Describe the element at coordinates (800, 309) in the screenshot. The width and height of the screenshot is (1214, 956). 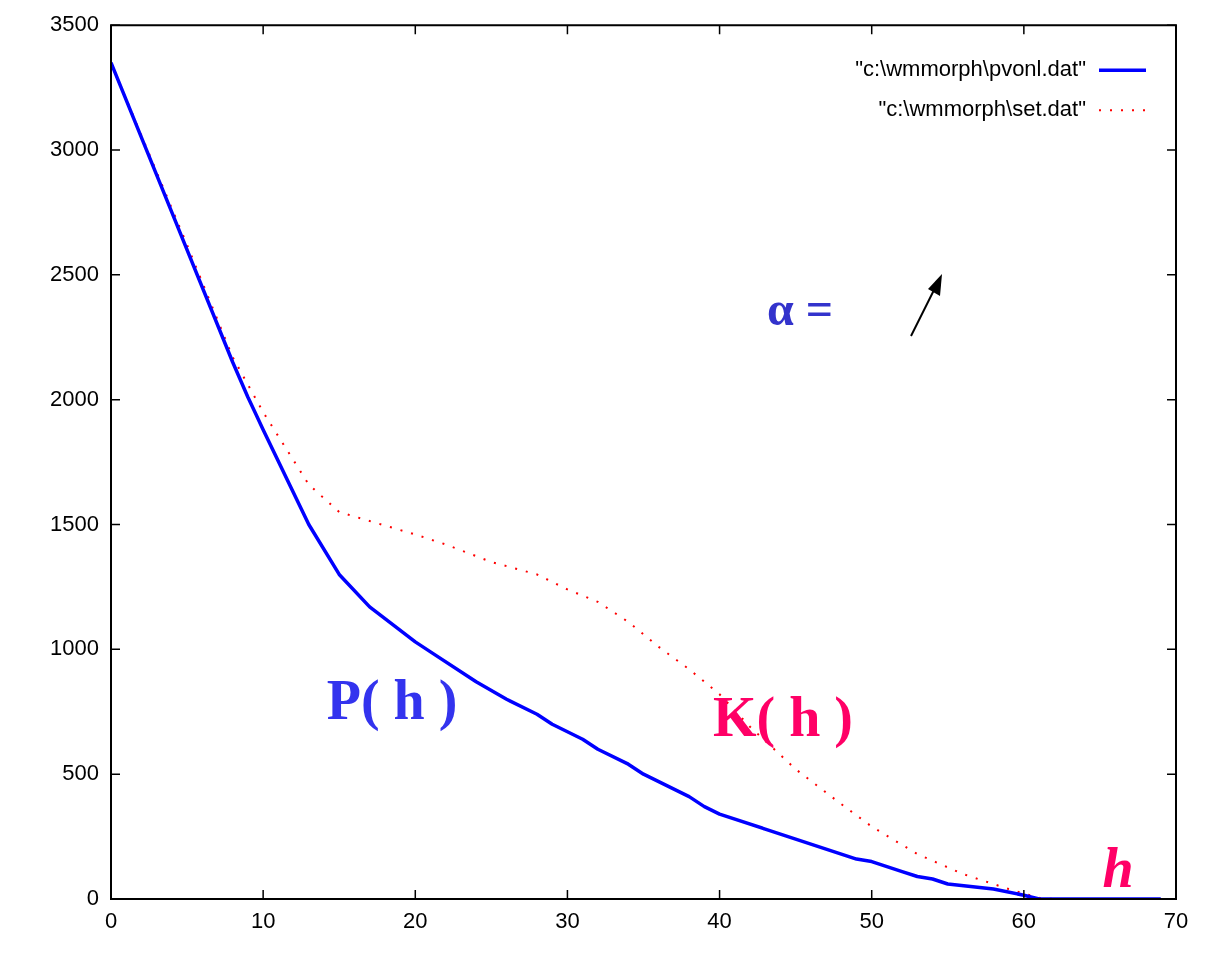
I see `annotation: α =` at that location.